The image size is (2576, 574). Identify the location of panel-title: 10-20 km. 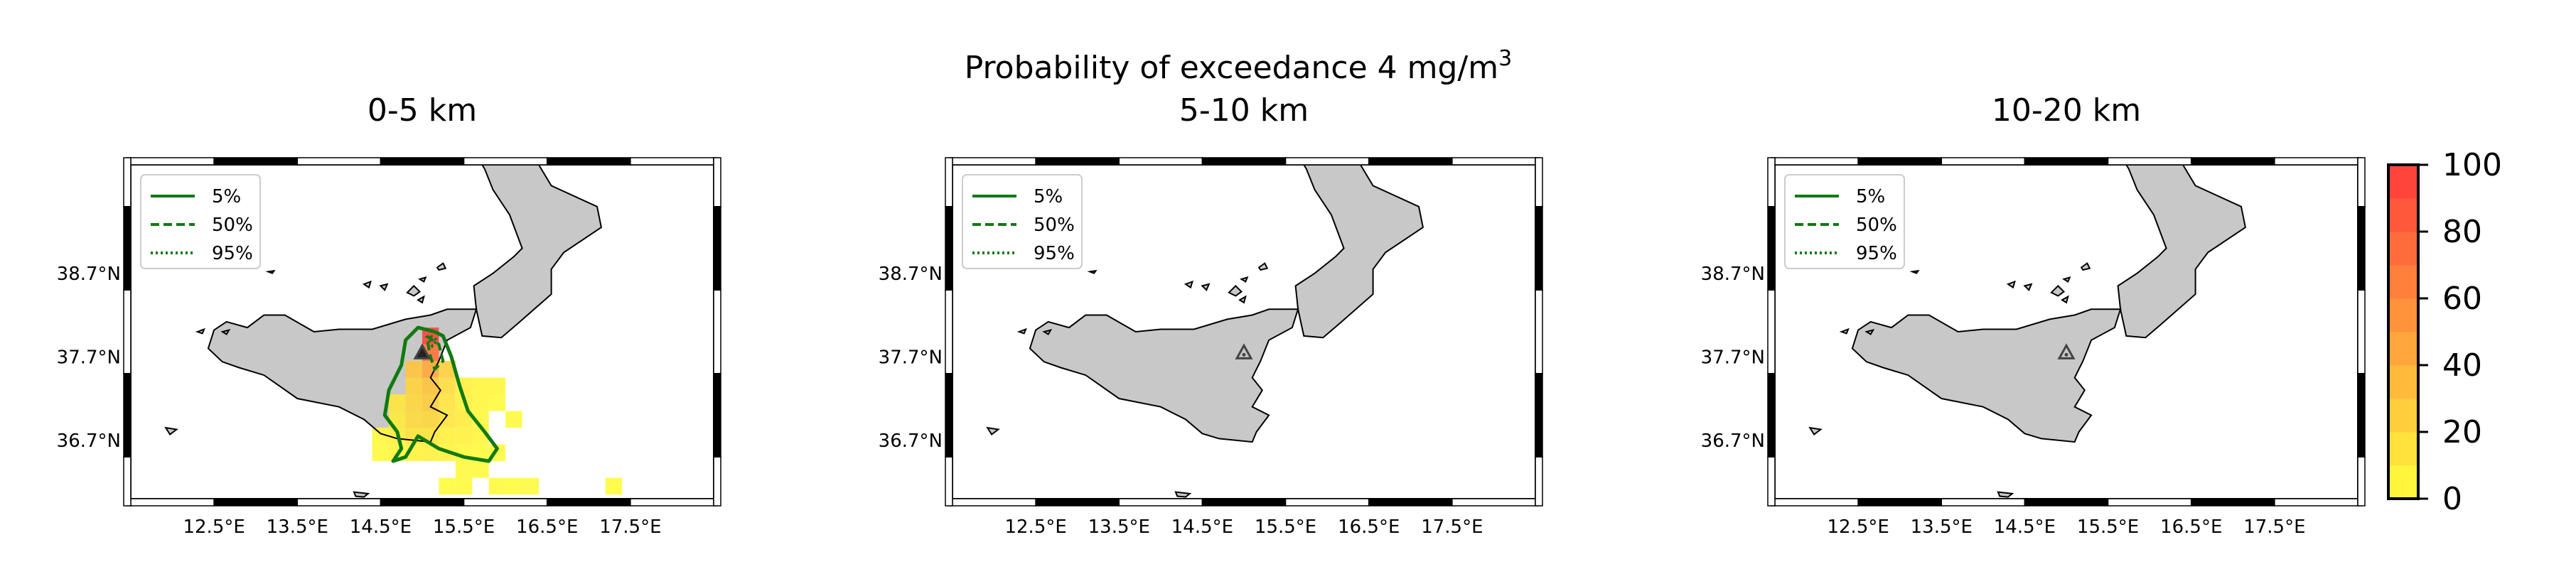
(2066, 110).